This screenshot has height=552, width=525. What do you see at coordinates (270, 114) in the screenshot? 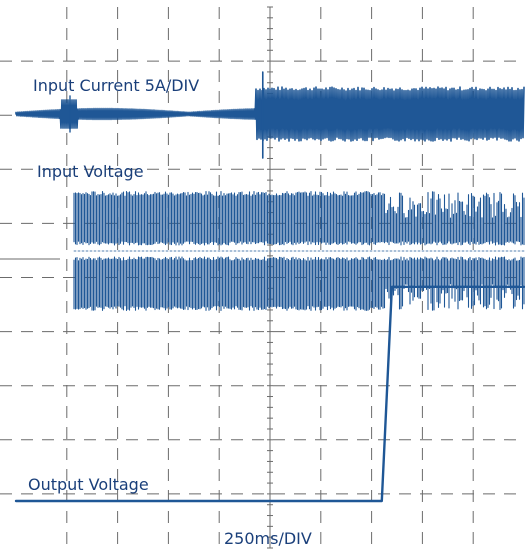
I see `input-current-trace` at bounding box center [270, 114].